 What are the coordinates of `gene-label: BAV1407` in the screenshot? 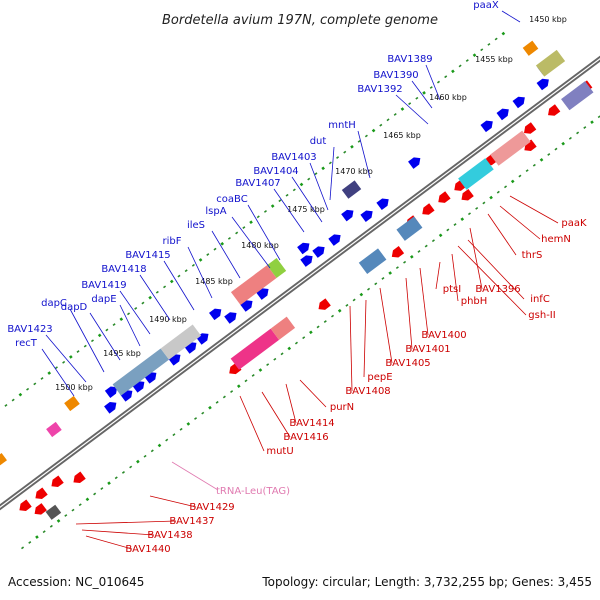 It's located at (257, 183).